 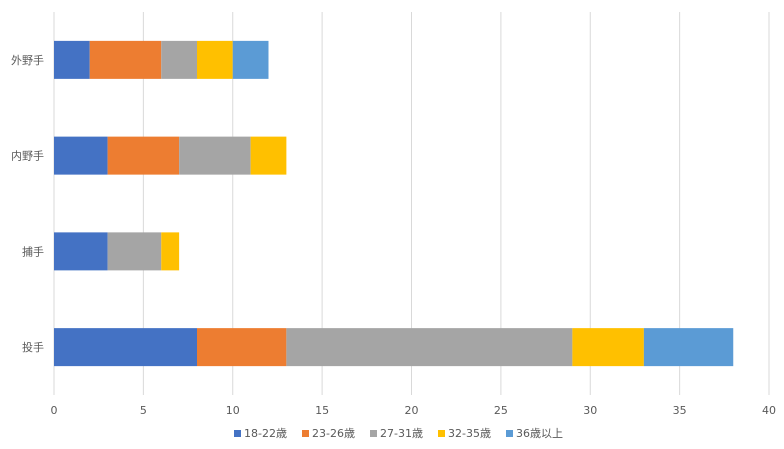 I want to click on legend: 18-22歳 23-26歳 27-31歳 32-35歳 36歳以上, so click(x=398, y=433).